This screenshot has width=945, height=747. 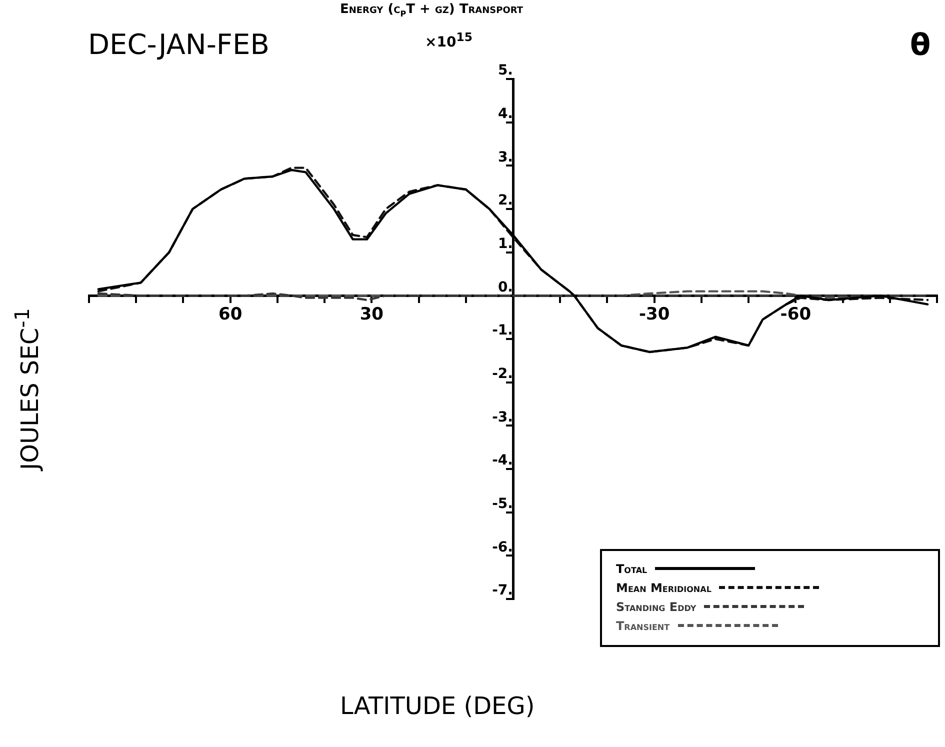 What do you see at coordinates (502, 504) in the screenshot?
I see `y-tick-label: -5.` at bounding box center [502, 504].